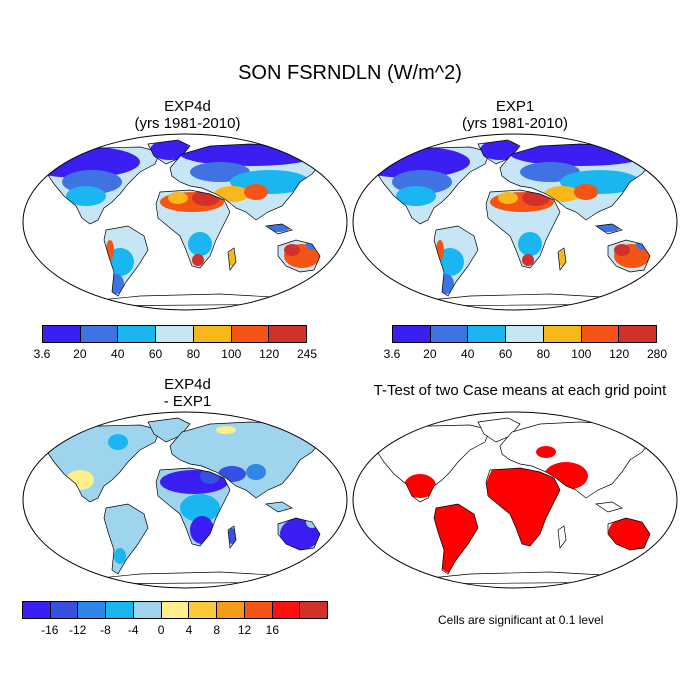 The width and height of the screenshot is (700, 700). Describe the element at coordinates (350, 73) in the screenshot. I see `figure-title: SON FSRNDLN (W/m^2)` at that location.